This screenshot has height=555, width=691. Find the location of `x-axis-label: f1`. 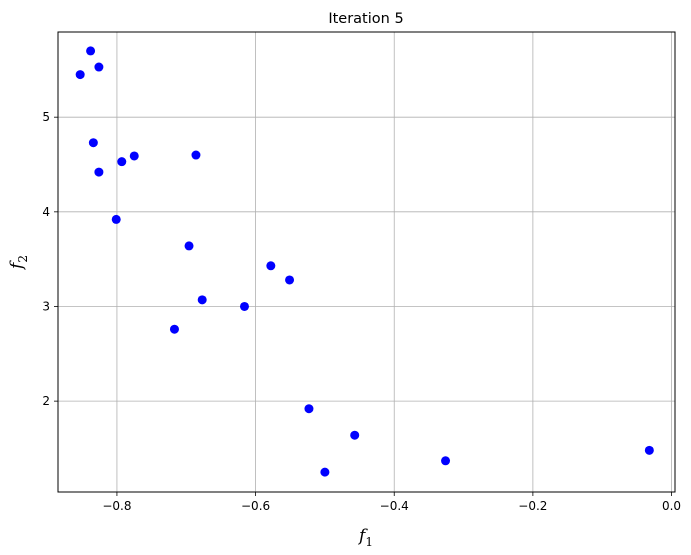

x-axis-label: f1 is located at coordinates (365, 537).